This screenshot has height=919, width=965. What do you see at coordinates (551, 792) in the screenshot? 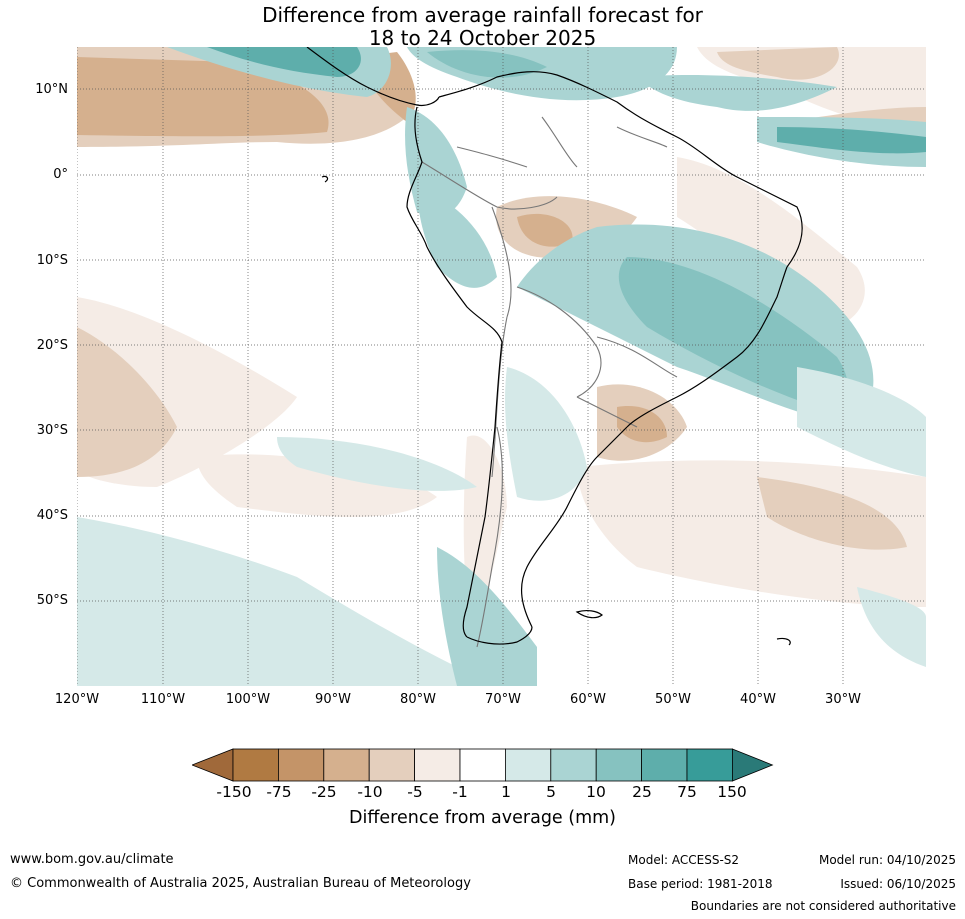
I see `legend-tick-7: 5` at bounding box center [551, 792].